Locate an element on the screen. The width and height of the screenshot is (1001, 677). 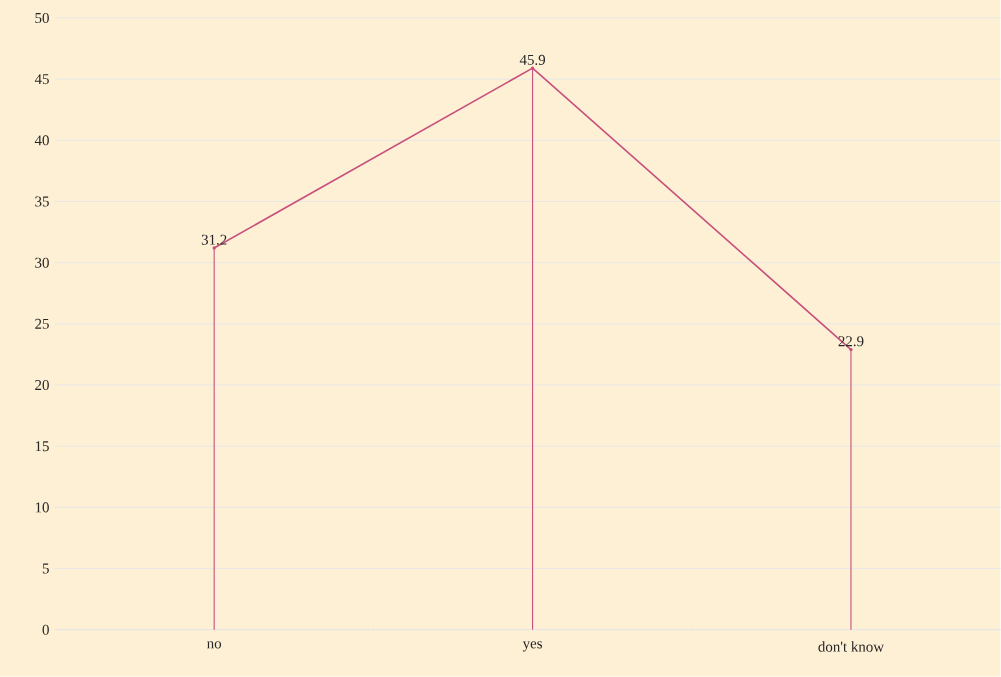
y-tick-label: 25 is located at coordinates (42, 324).